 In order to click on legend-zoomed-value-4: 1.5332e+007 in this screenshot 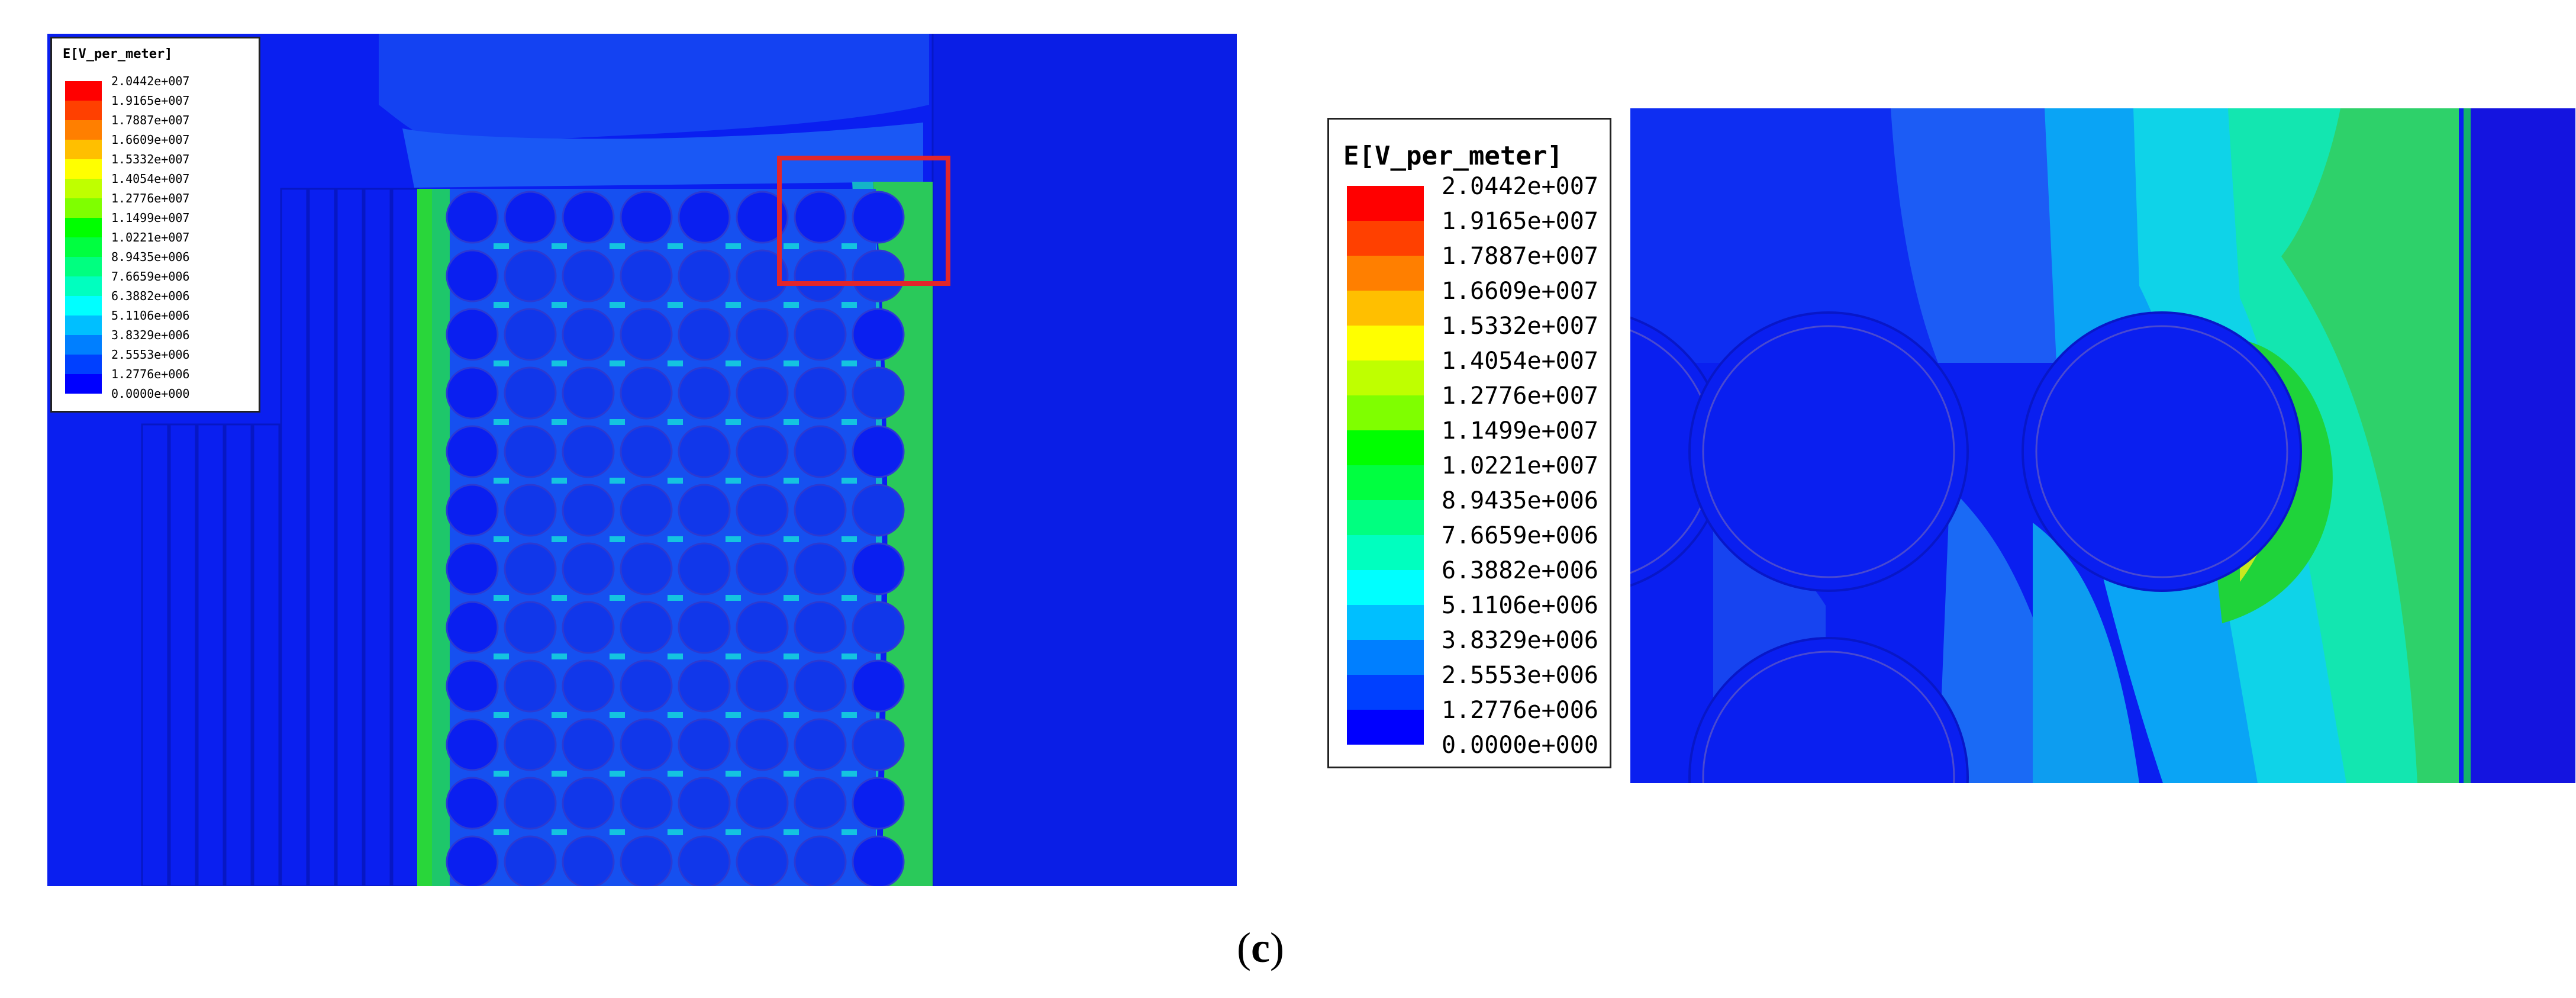, I will do `click(1520, 326)`.